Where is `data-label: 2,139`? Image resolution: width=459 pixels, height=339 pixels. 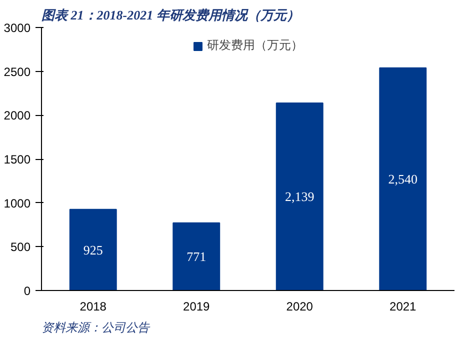
data-label: 2,139 is located at coordinates (299, 196).